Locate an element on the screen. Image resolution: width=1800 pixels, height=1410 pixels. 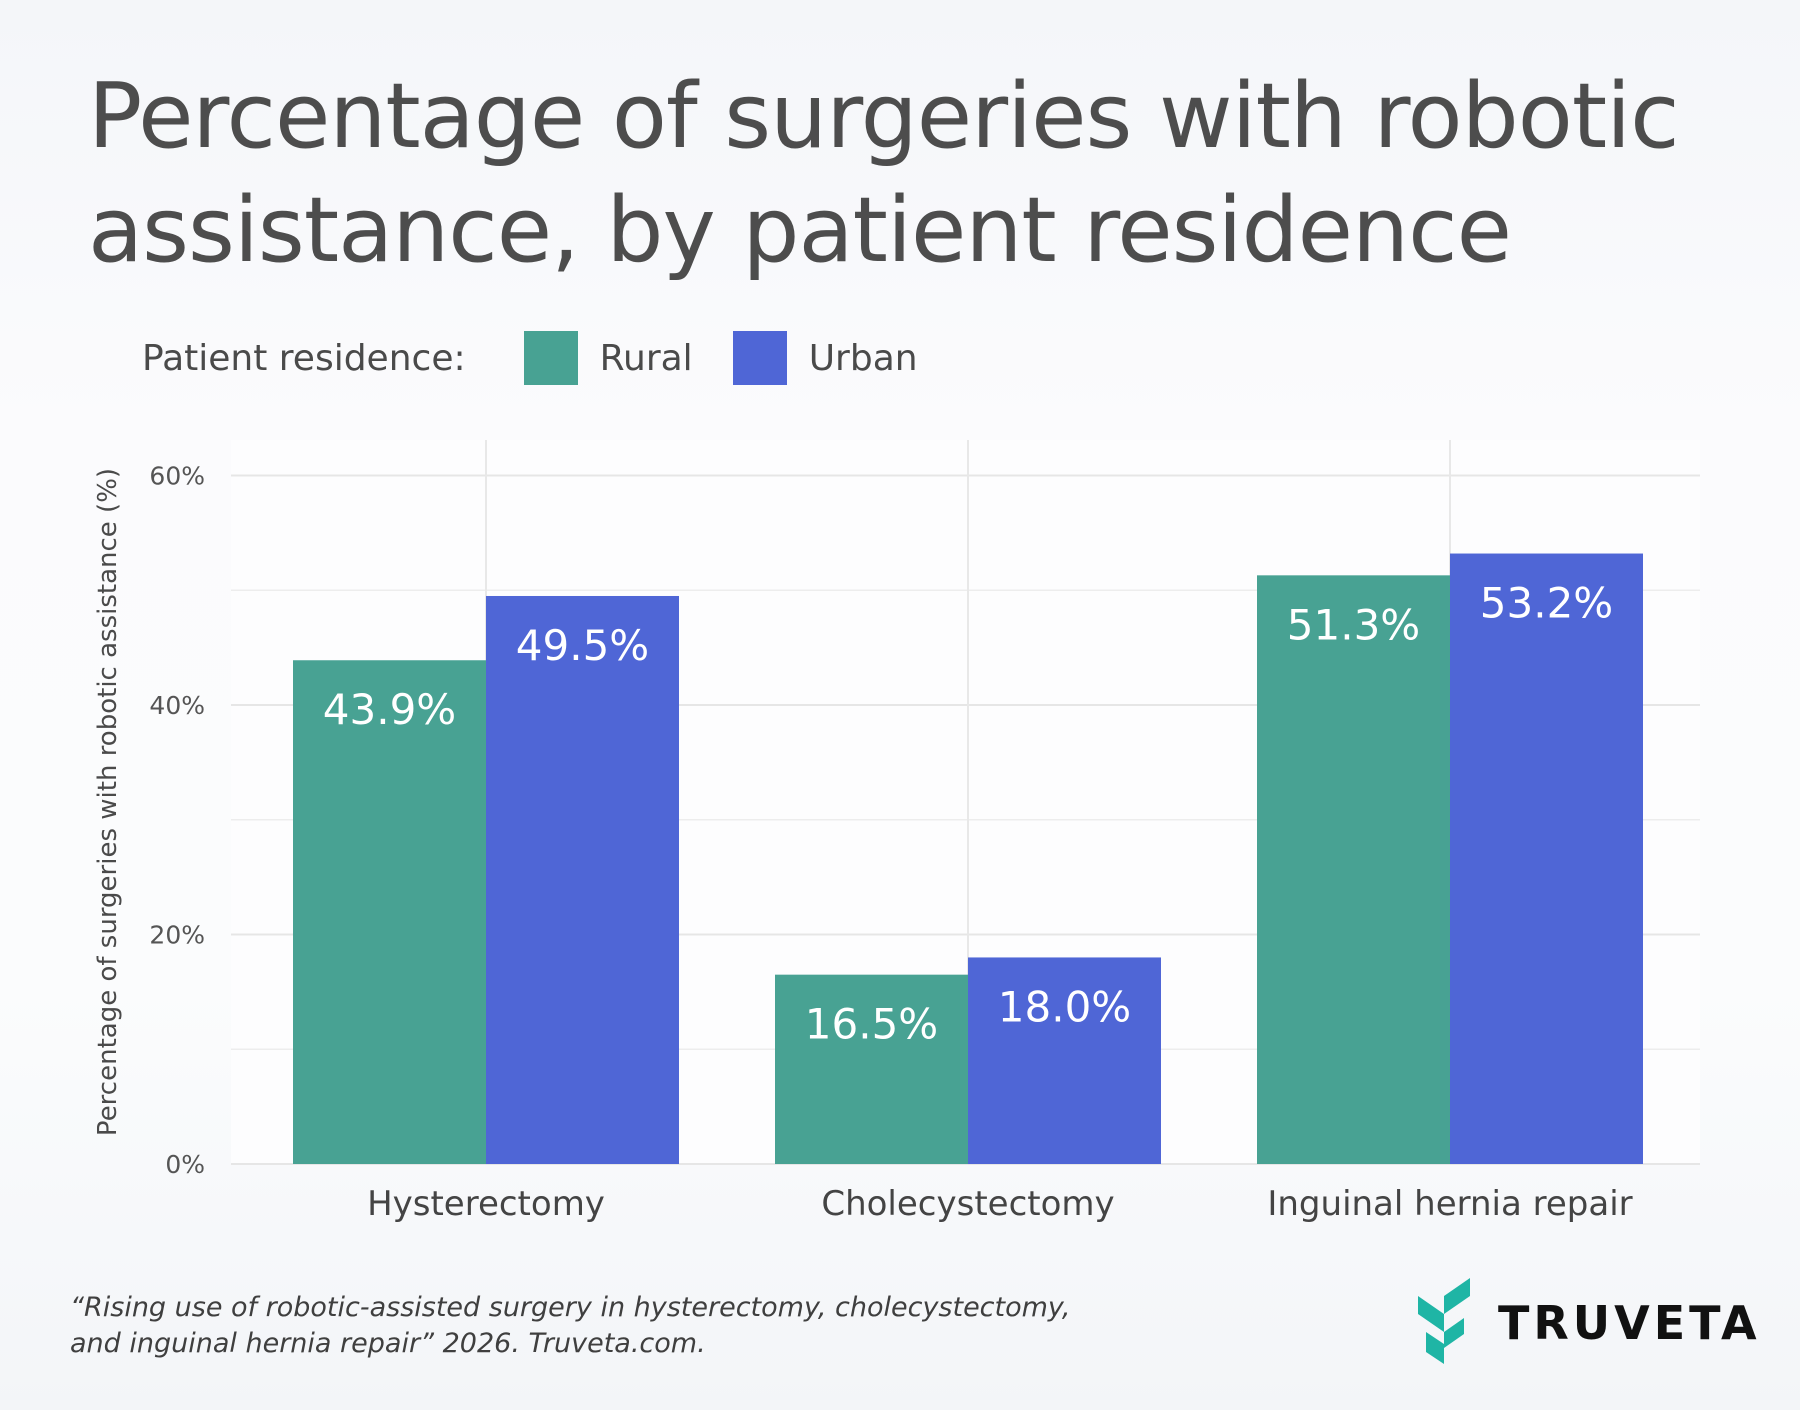
y-tick-label: 20% is located at coordinates (177, 935).